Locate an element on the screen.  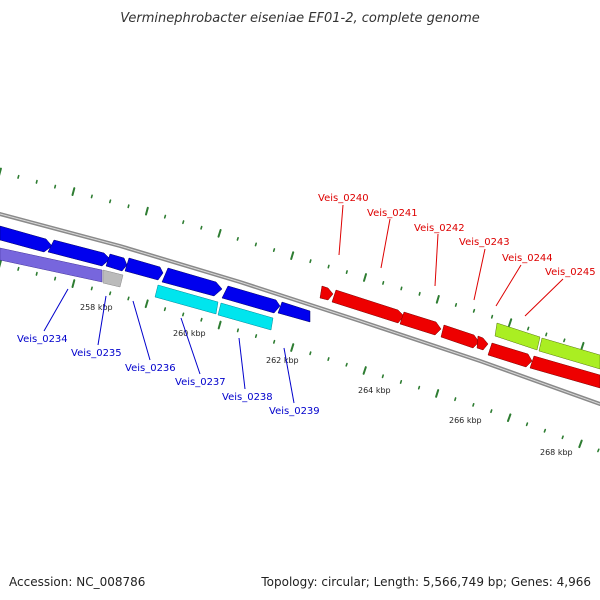
gene-features-left is located at coordinates (155, 278).